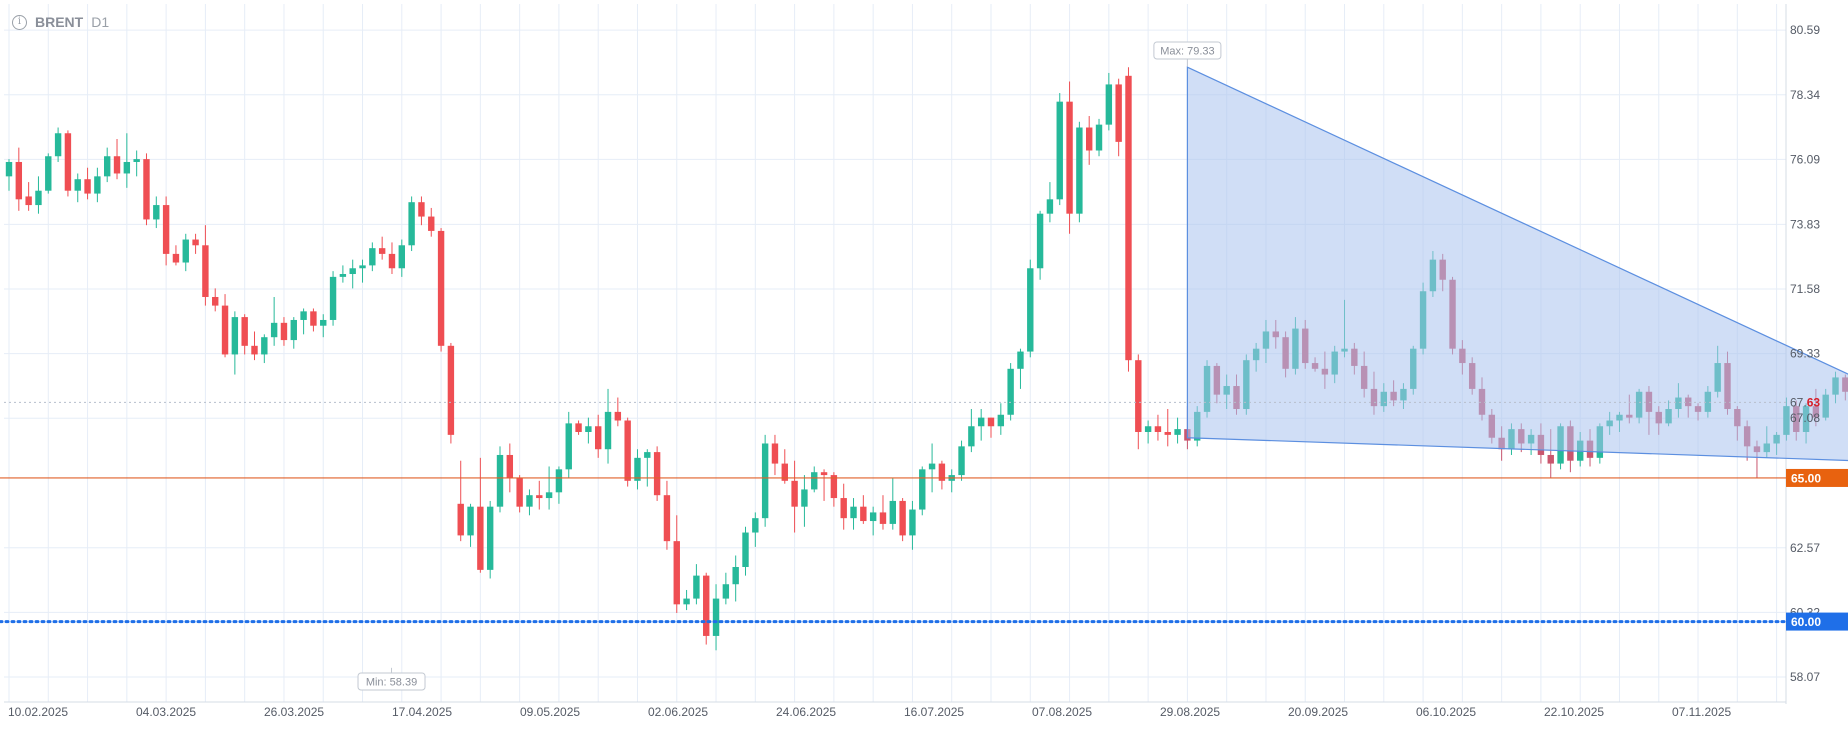 The width and height of the screenshot is (1848, 734). I want to click on time-tick-label: 24.06.2025, so click(806, 712).